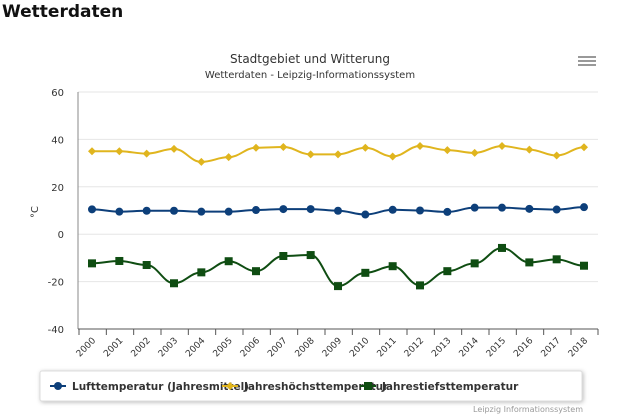  I want to click on chart-subtitle: Wetterdaten - Leipzig-Informationssystem, so click(310, 75).